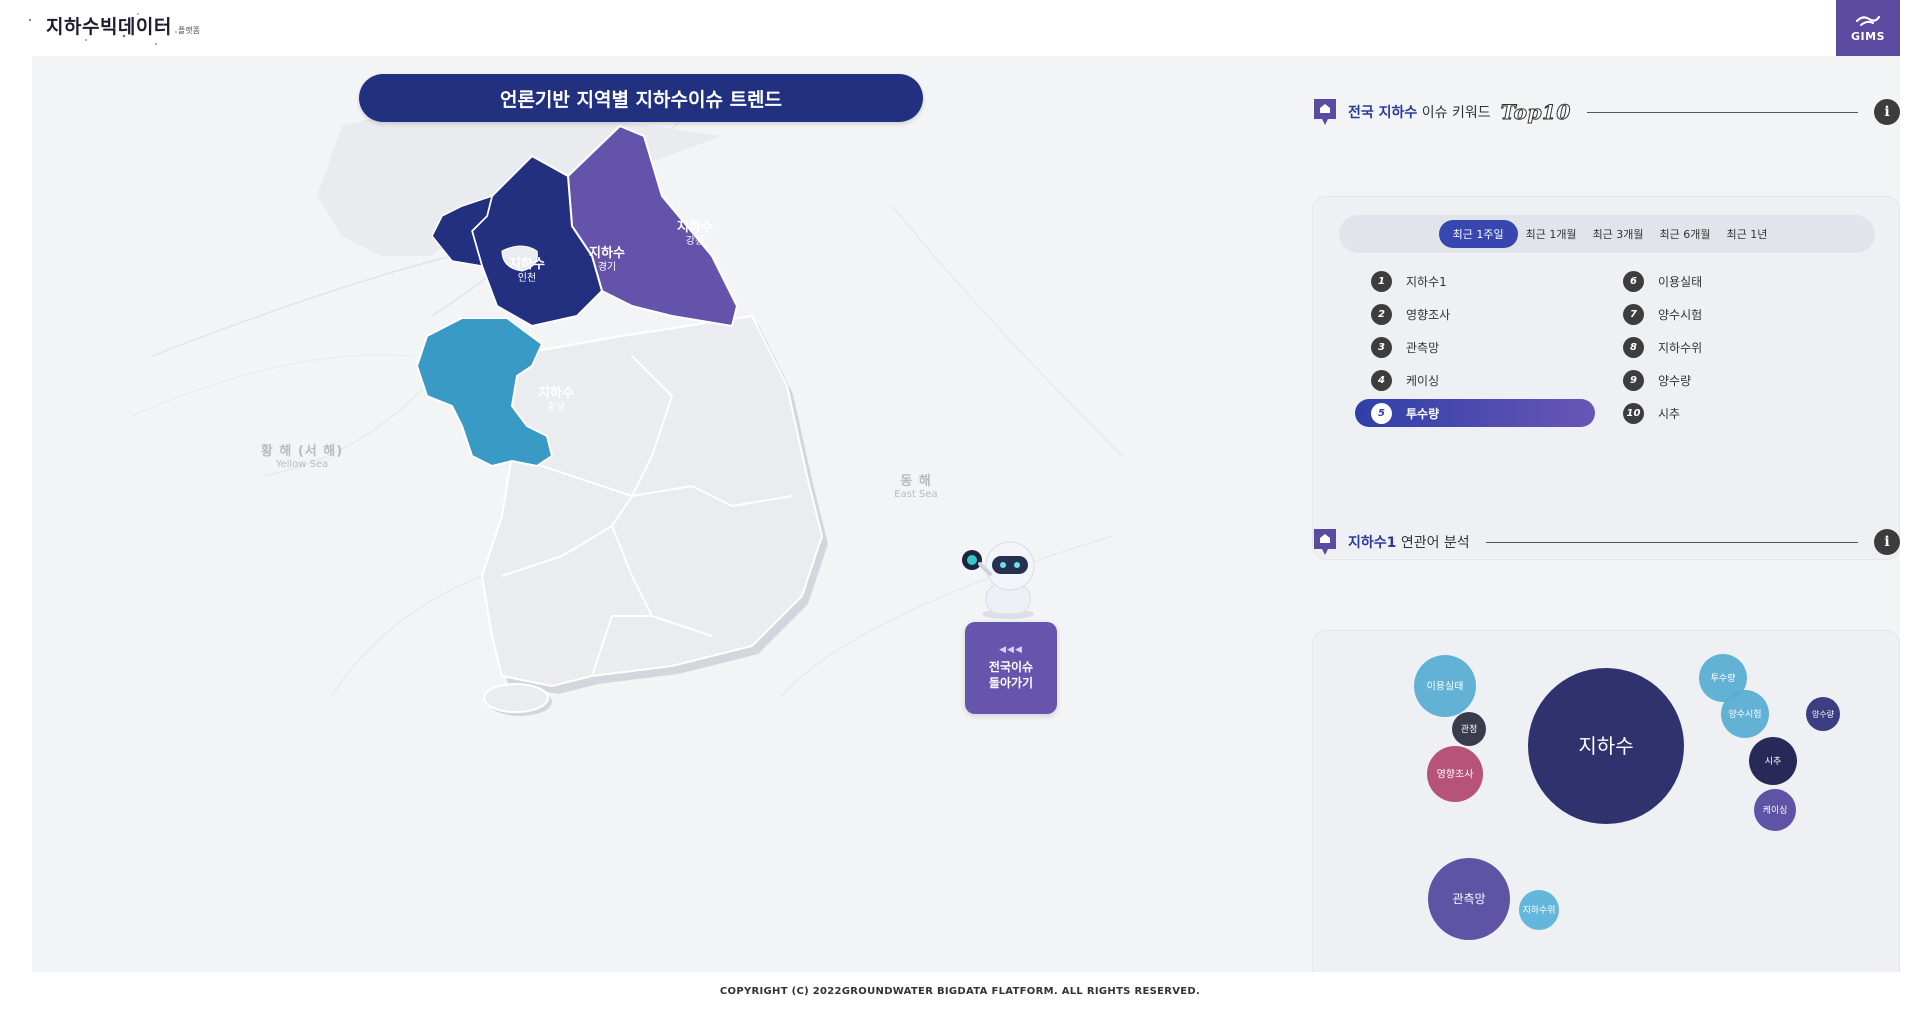 The image size is (1920, 1009). Describe the element at coordinates (1633, 347) in the screenshot. I see `keyword-rank: 8` at that location.